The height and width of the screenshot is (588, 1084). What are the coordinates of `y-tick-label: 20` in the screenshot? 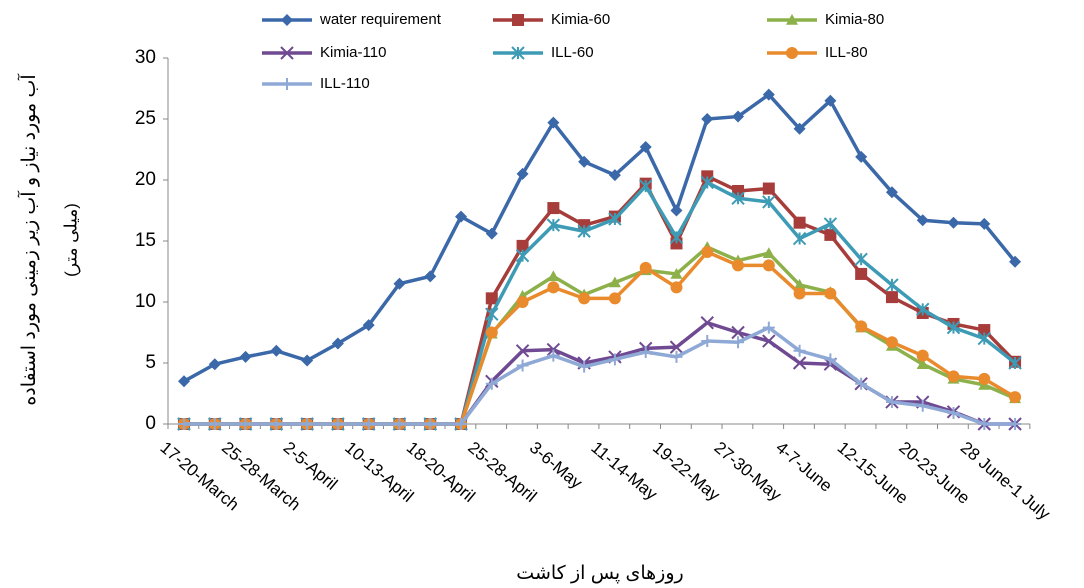 It's located at (145, 179).